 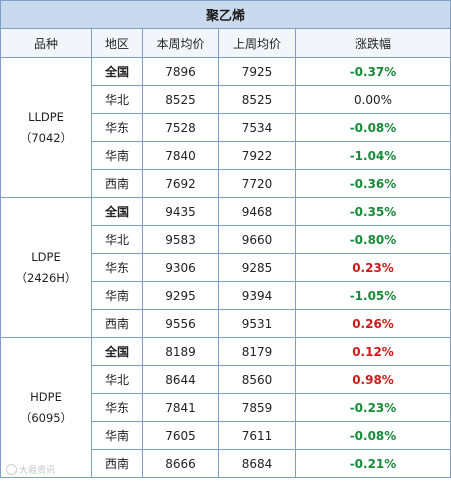 I want to click on table-row: 华东 9306 9285 0.23%, so click(x=226, y=267).